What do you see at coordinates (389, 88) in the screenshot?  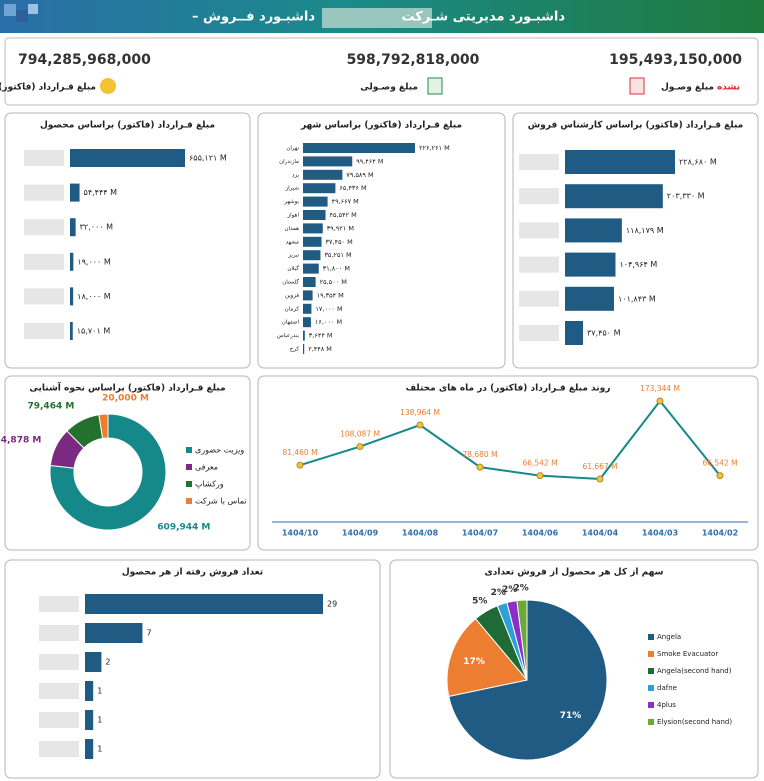 I see `kpi-label: مبلغ وصـولی` at bounding box center [389, 88].